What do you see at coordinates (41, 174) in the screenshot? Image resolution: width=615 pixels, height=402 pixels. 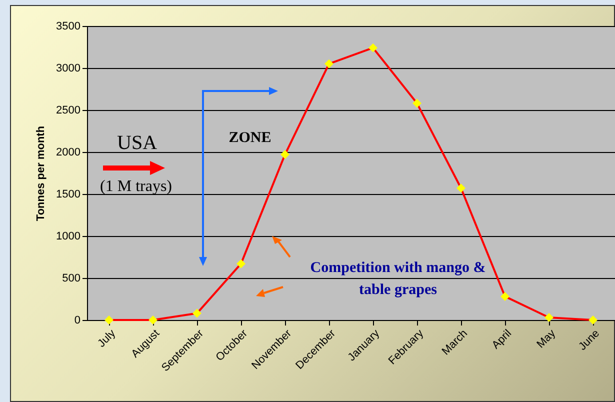 I see `y-axis-title: Tonnes per month` at bounding box center [41, 174].